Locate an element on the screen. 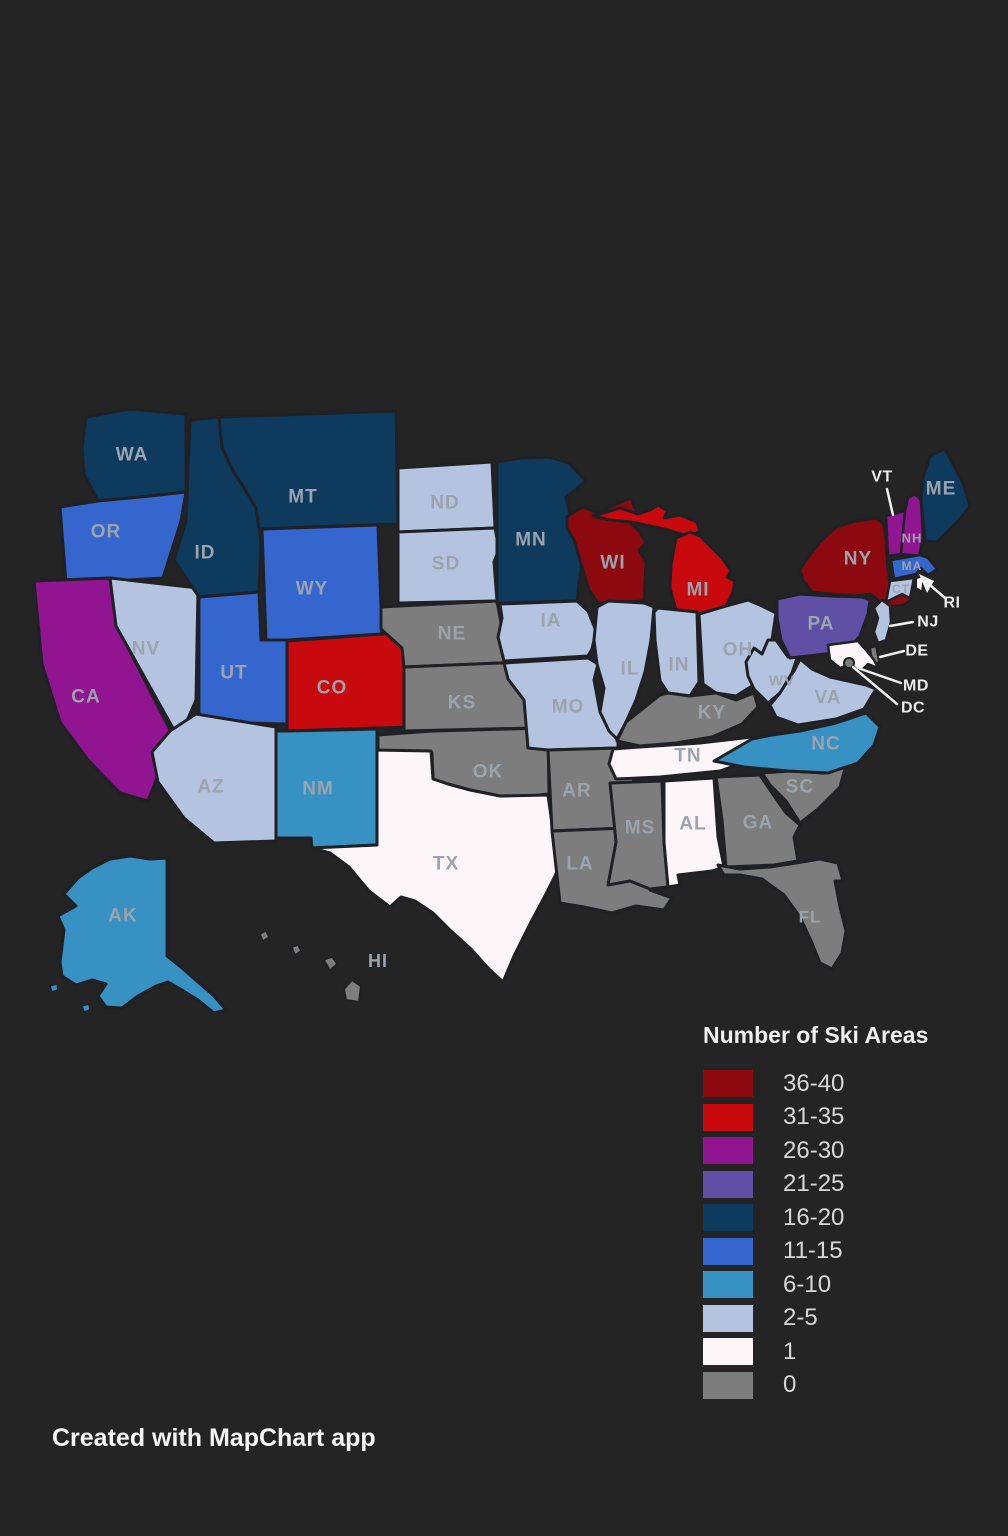  state-label-ma: MA is located at coordinates (912, 566).